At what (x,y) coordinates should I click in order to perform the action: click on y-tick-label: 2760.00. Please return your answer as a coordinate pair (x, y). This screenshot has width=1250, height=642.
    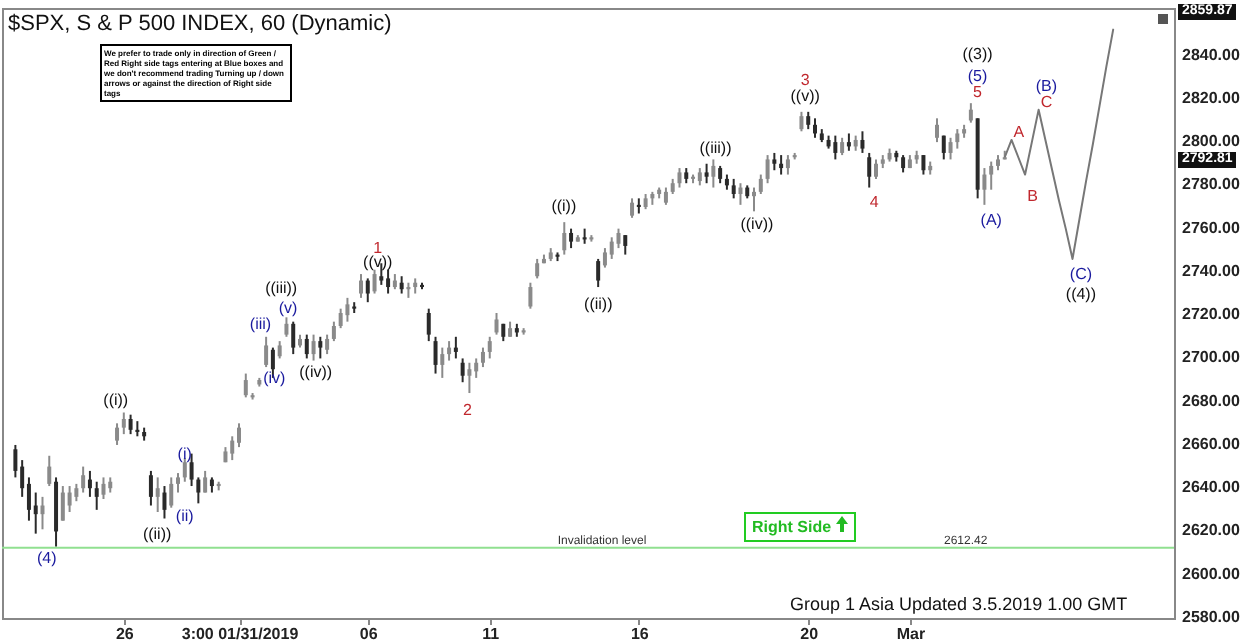
    Looking at the image, I should click on (1211, 227).